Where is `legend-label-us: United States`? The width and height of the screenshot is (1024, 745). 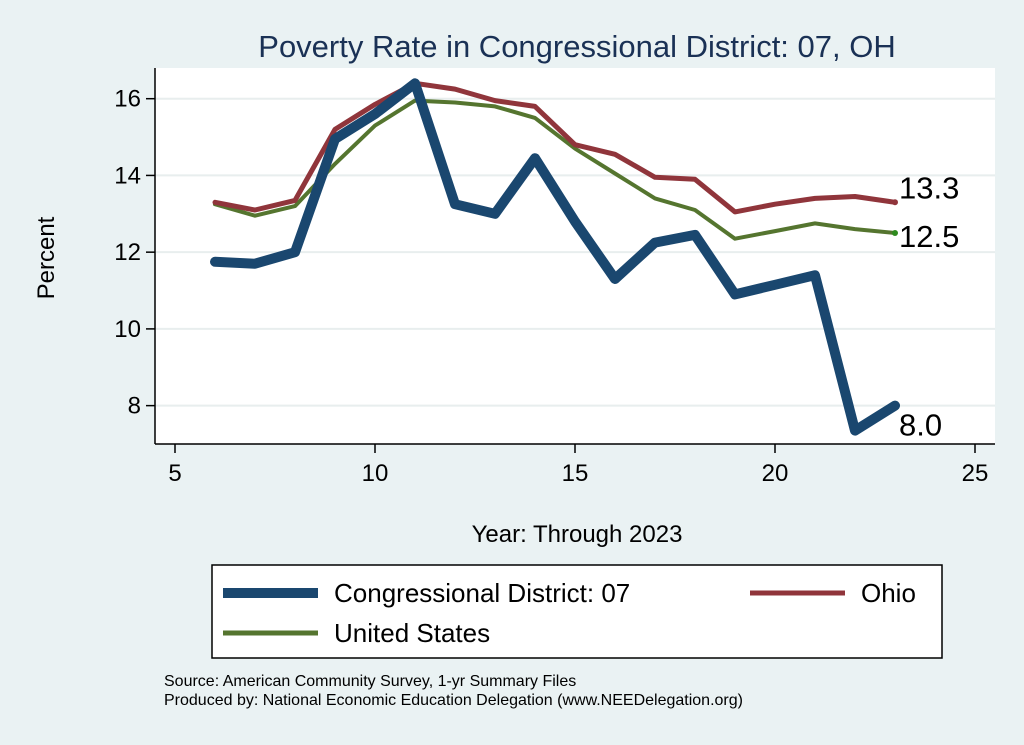
legend-label-us: United States is located at coordinates (412, 633).